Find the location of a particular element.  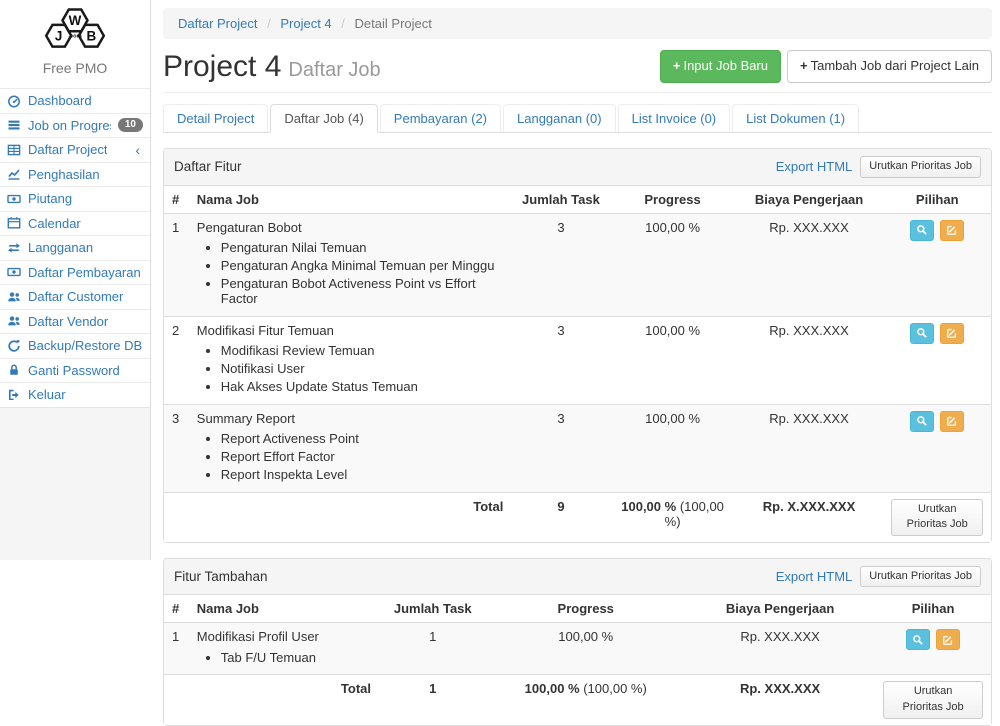

app-logo: J W B .com Free PMO is located at coordinates (75, 44).